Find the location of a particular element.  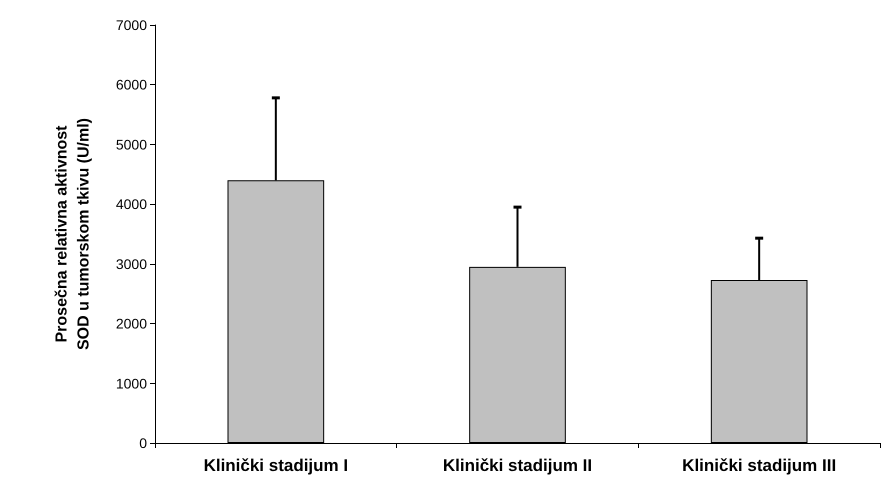

y-tick-label: 1000 is located at coordinates (132, 383).